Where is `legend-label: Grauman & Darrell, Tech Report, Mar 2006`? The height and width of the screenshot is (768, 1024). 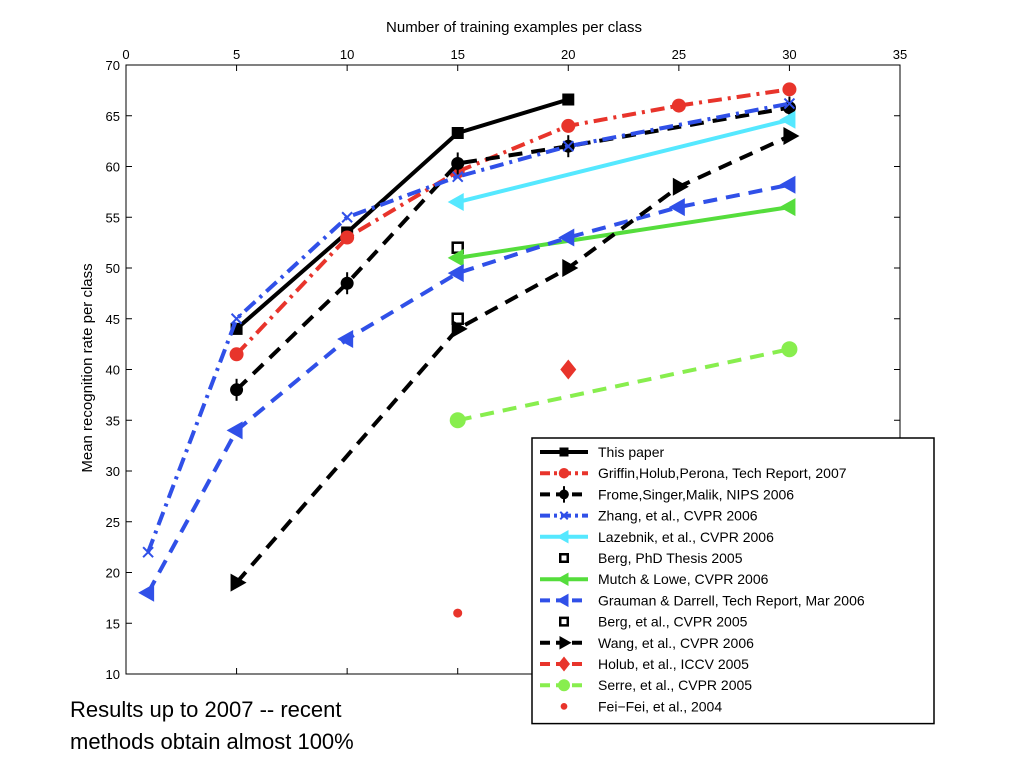 legend-label: Grauman & Darrell, Tech Report, Mar 2006 is located at coordinates (731, 600).